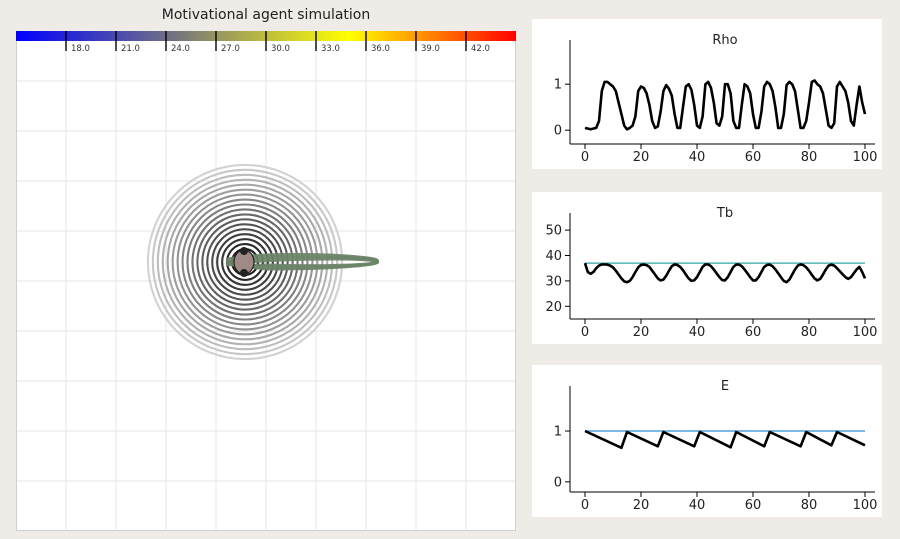 The height and width of the screenshot is (539, 900). I want to click on agent, so click(244, 262).